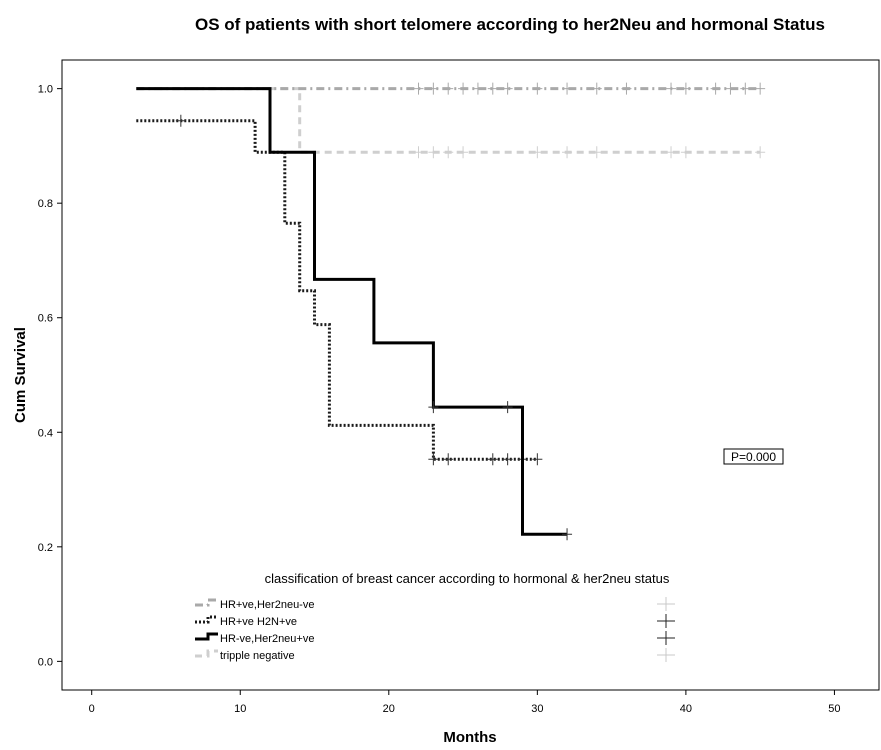  I want to click on x-tick-label: 40, so click(686, 709).